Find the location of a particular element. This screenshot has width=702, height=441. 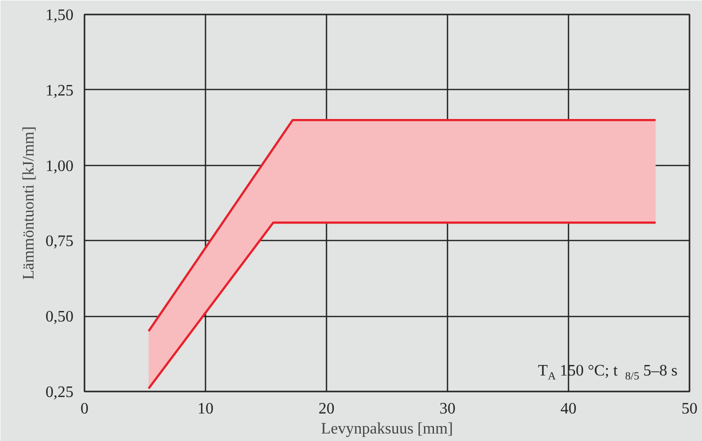

y-tick-label: 1,25 is located at coordinates (60, 91).